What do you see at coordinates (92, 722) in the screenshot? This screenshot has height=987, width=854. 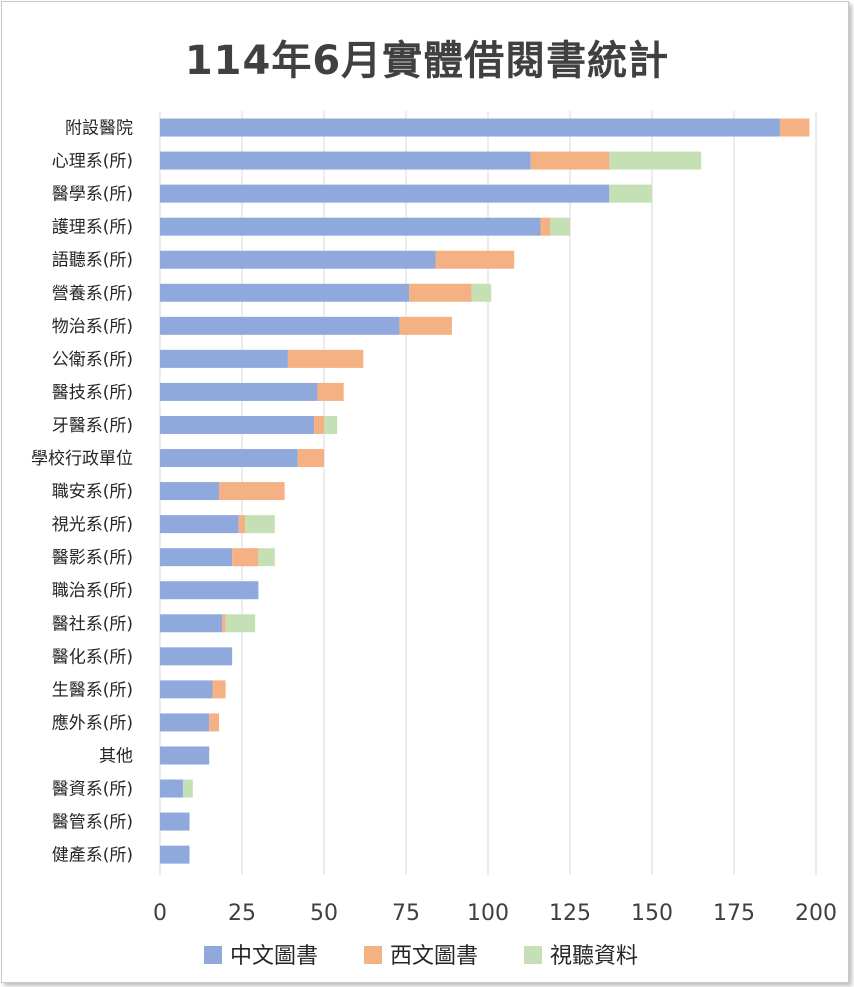 I see `category-label: 應外系(所)` at bounding box center [92, 722].